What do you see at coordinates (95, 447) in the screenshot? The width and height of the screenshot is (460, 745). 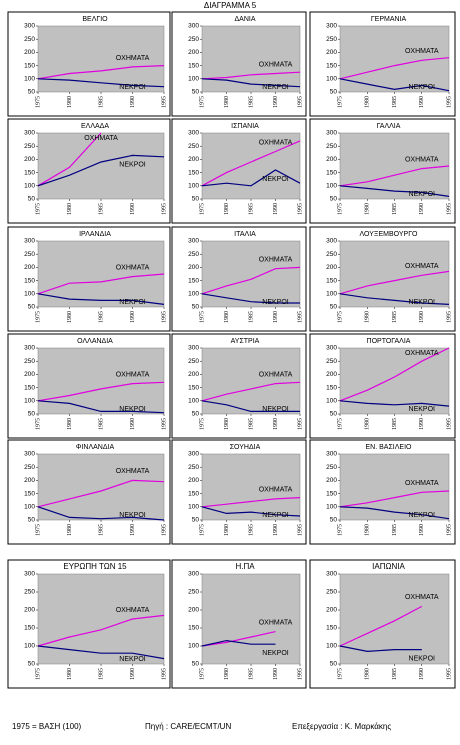 I see `panel-title: ΦΙΝΛΑΝΔΙΑ` at bounding box center [95, 447].